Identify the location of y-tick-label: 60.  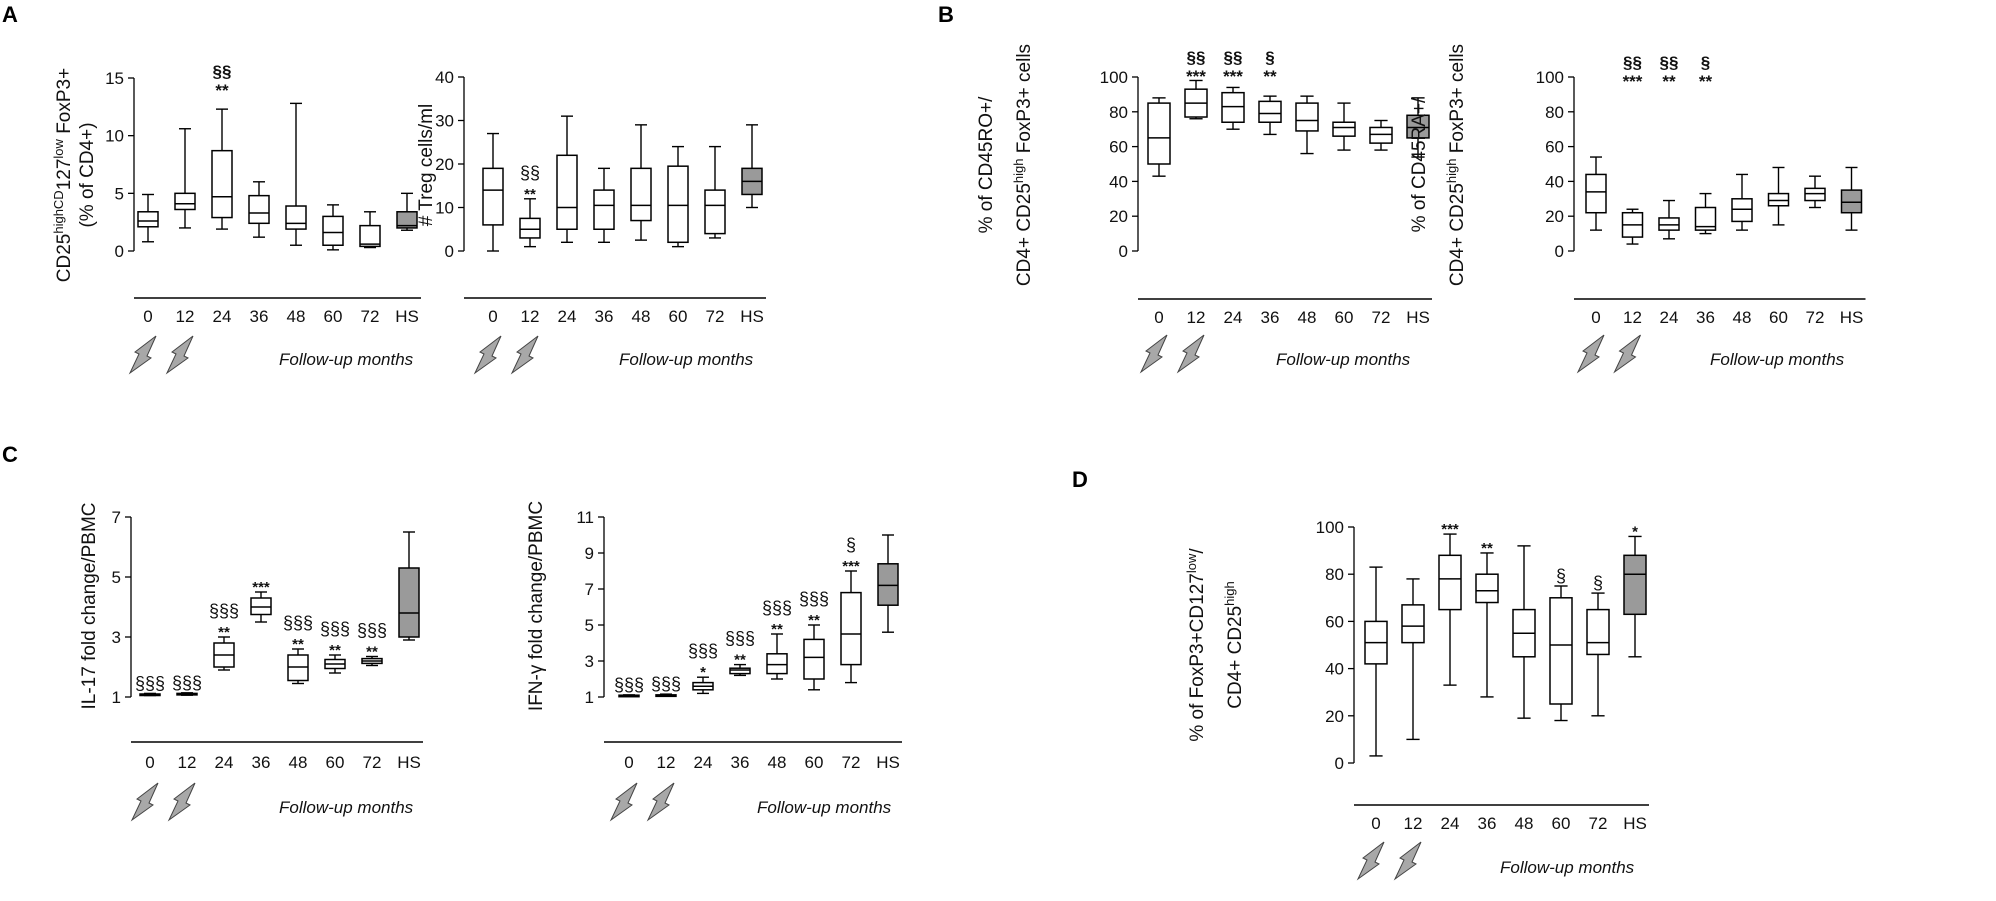
(1118, 147).